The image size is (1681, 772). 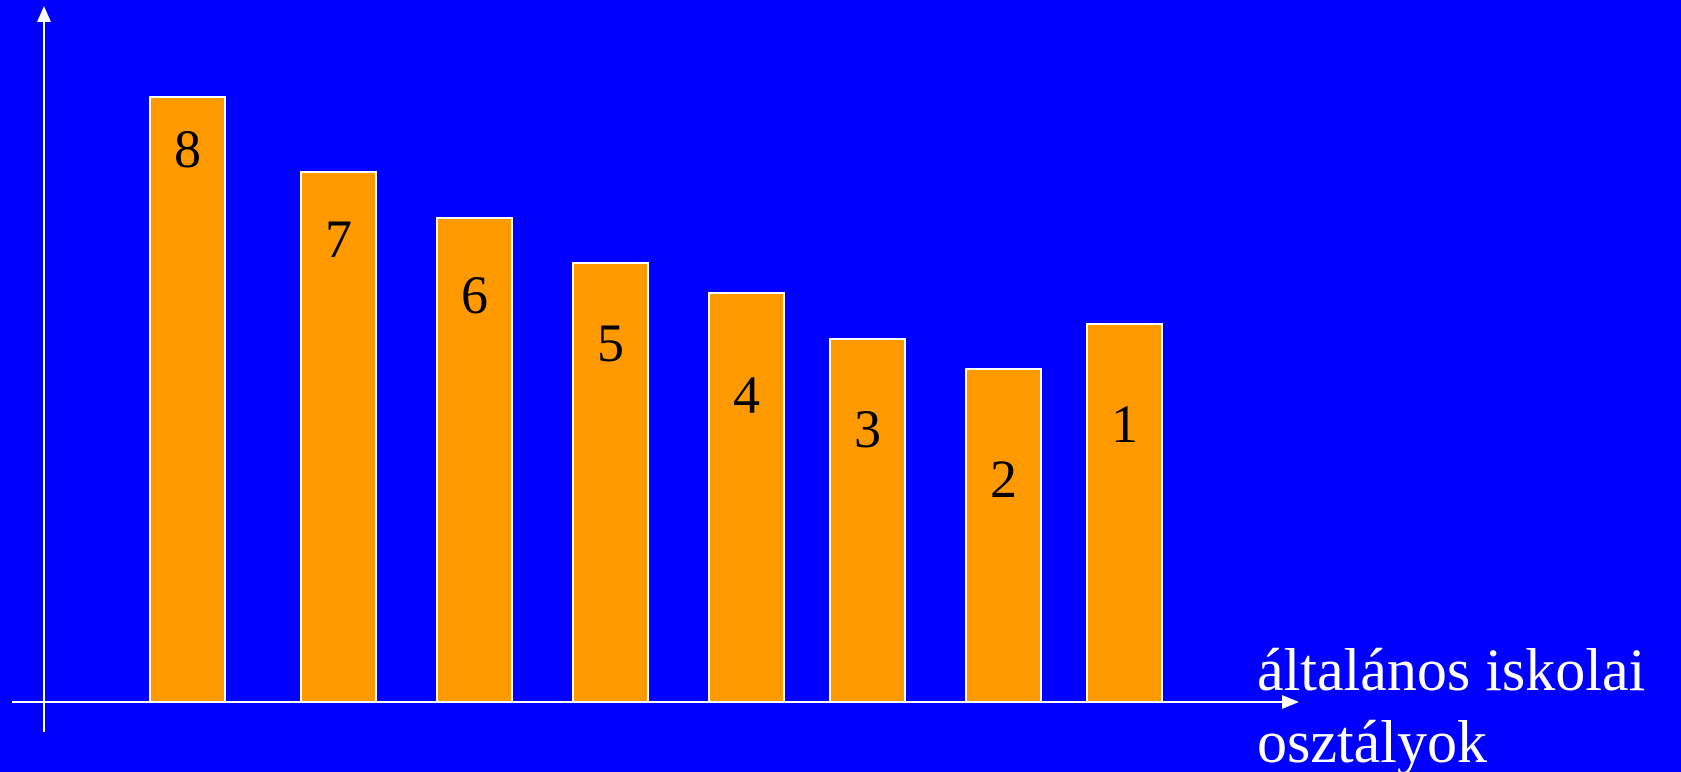 What do you see at coordinates (474, 295) in the screenshot?
I see `bar-label-6: 6` at bounding box center [474, 295].